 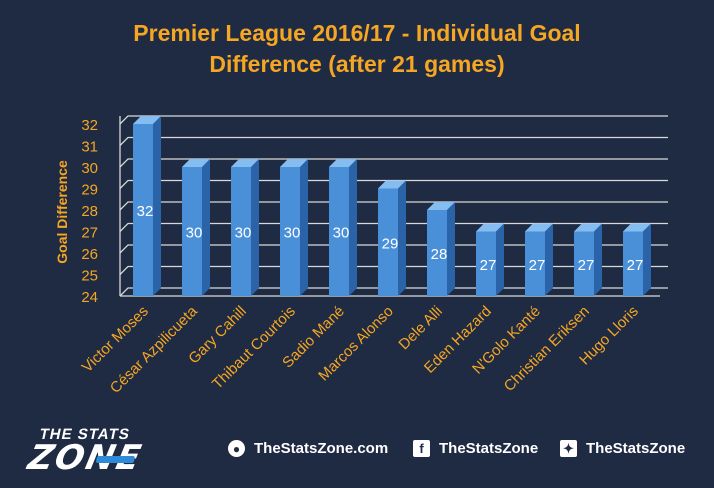 I want to click on website-link: ● TheStatsZone.com, so click(x=308, y=448).